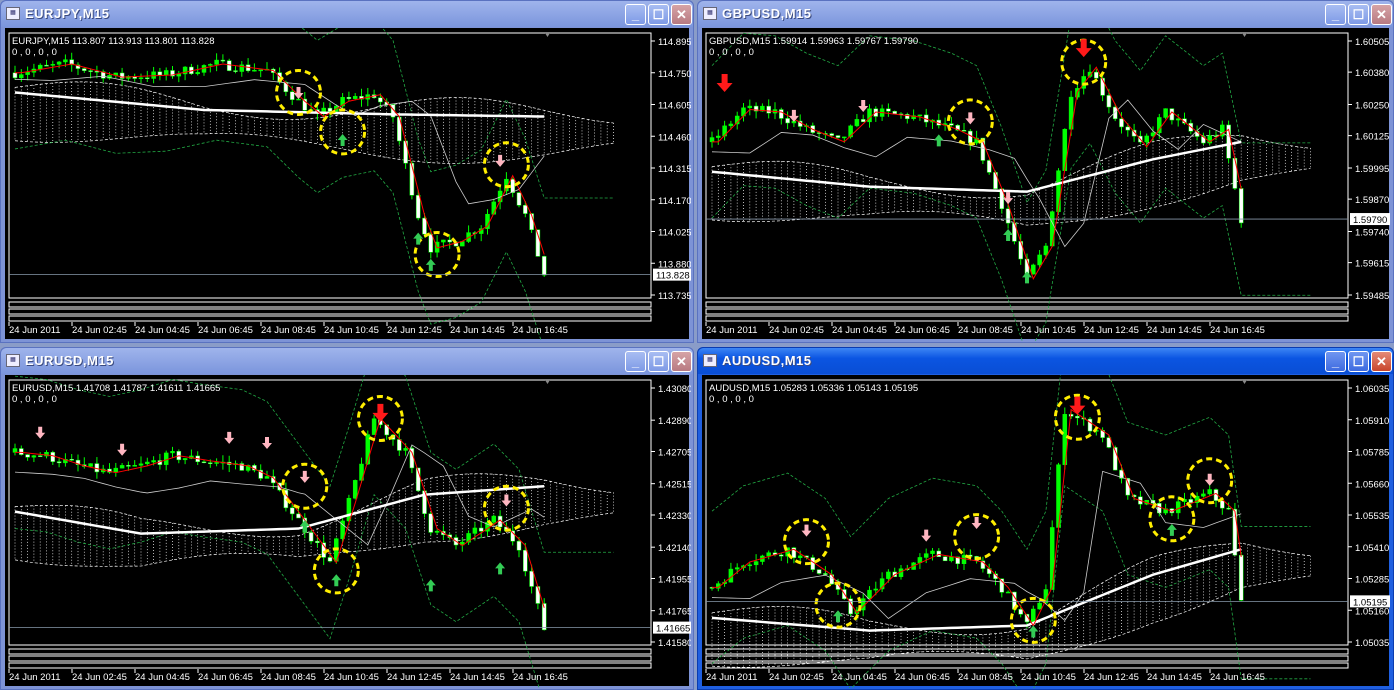  I want to click on price-axis-label: 1.05410, so click(1372, 548).